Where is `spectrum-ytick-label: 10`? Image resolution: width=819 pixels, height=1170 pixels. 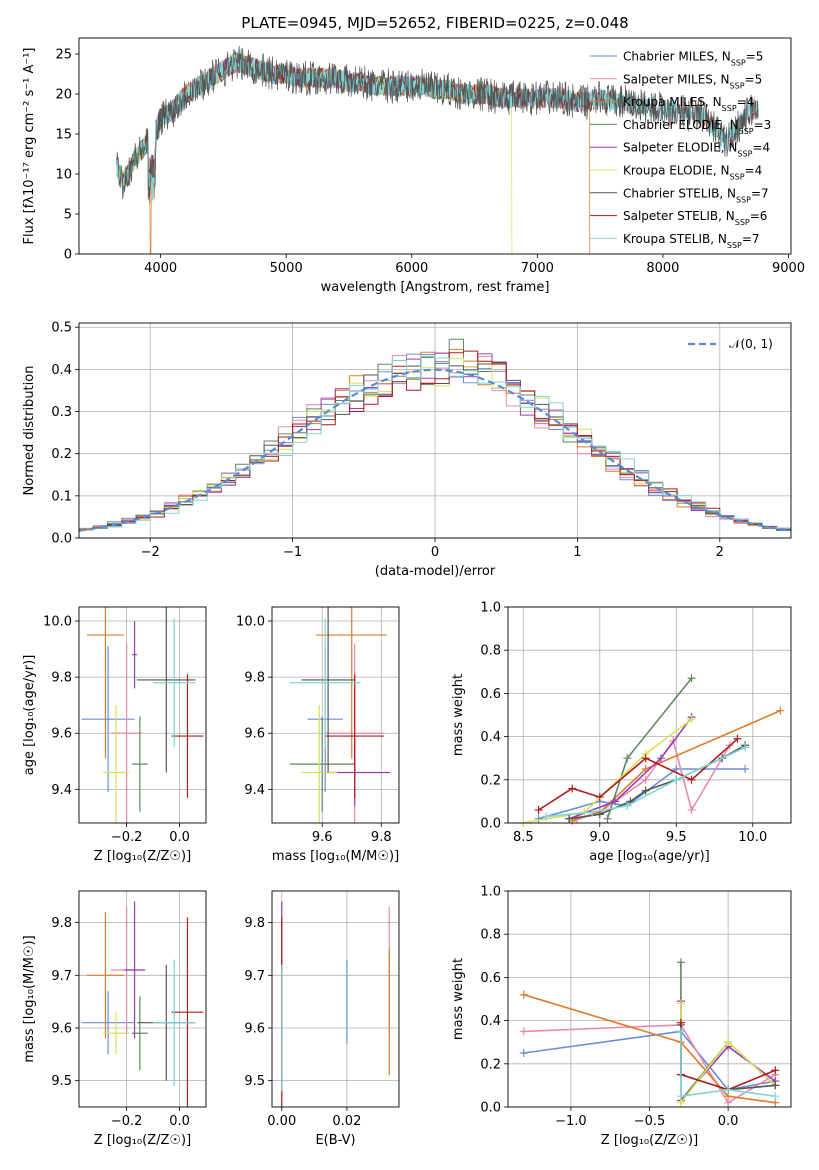 spectrum-ytick-label: 10 is located at coordinates (63, 175).